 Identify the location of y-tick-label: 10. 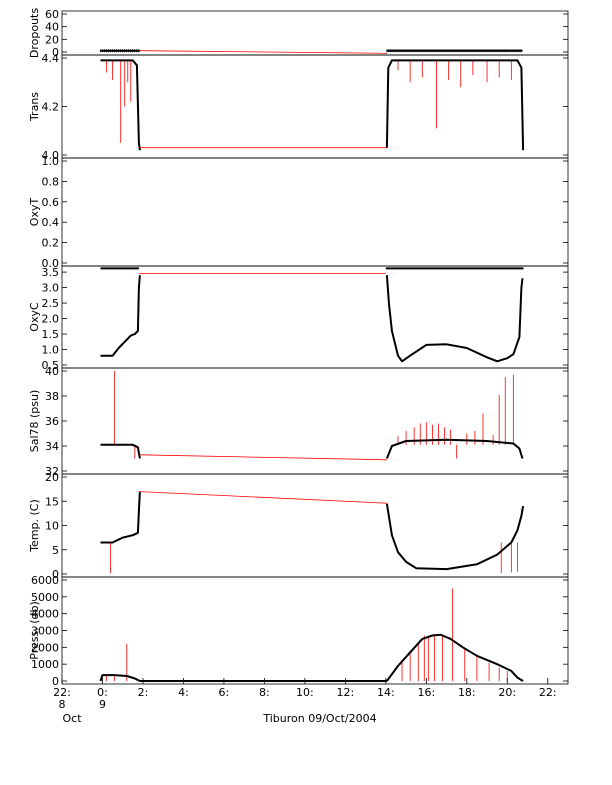
(52, 526).